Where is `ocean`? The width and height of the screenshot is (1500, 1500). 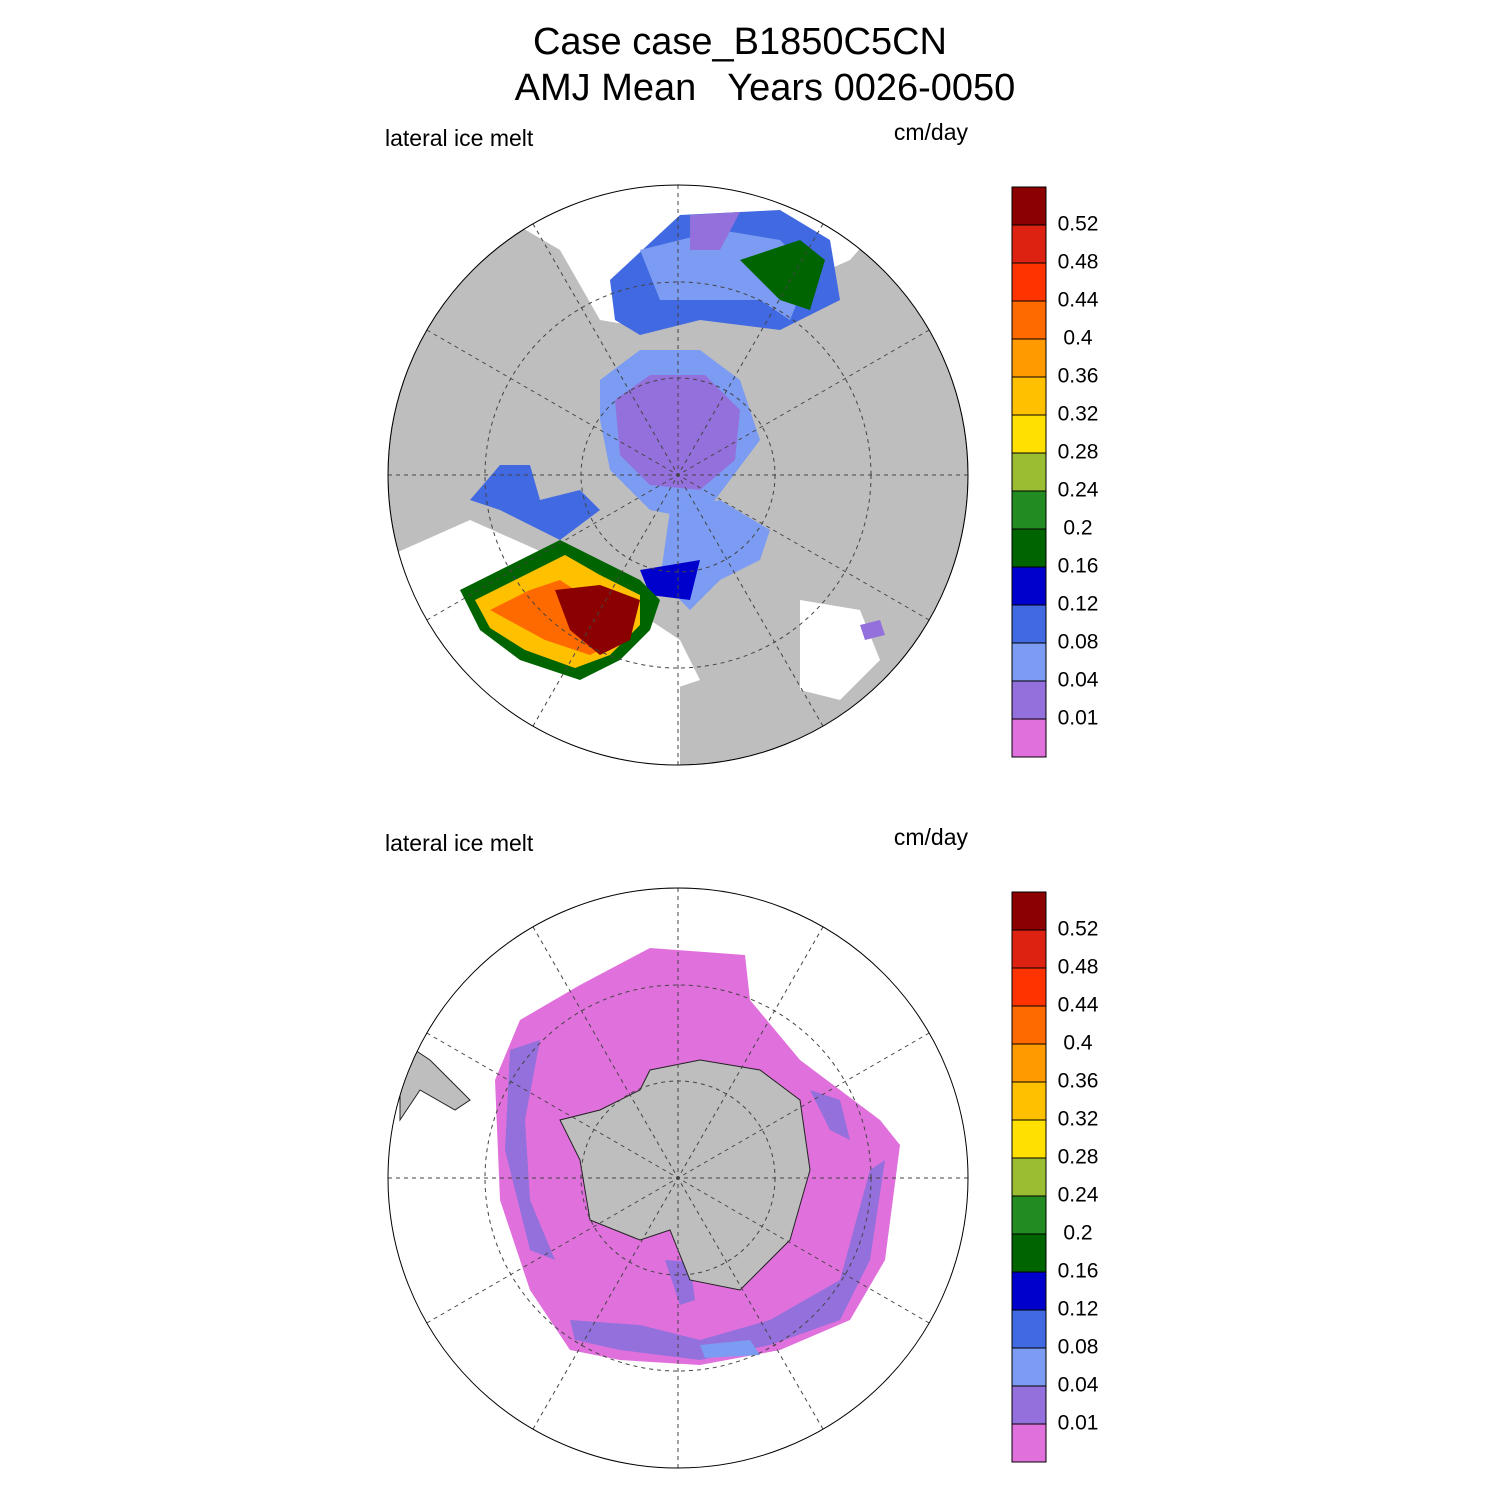
ocean is located at coordinates (665, 702).